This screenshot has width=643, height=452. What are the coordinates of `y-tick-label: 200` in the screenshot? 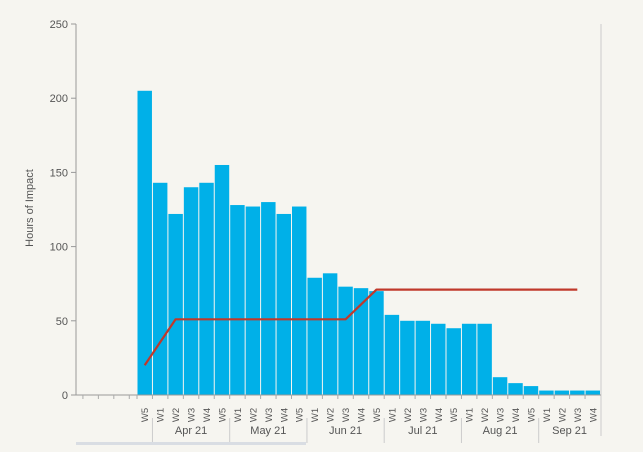 It's located at (59, 99).